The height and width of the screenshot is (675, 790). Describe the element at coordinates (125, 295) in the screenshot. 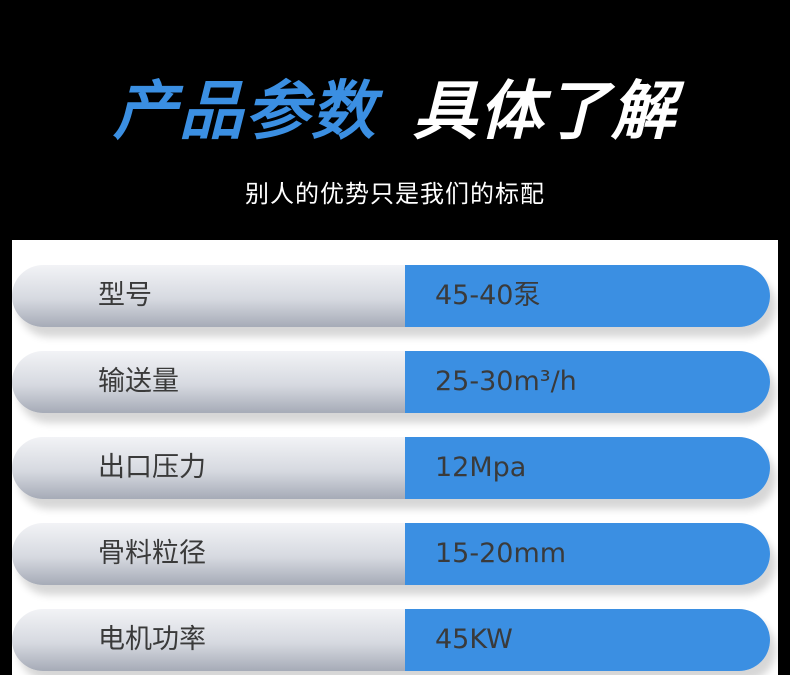

I see `spec-label: 型号` at that location.